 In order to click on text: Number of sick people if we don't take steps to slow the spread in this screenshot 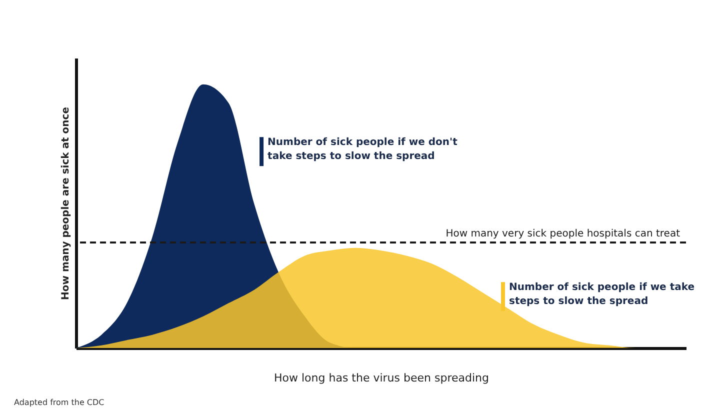, I will do `click(363, 149)`.